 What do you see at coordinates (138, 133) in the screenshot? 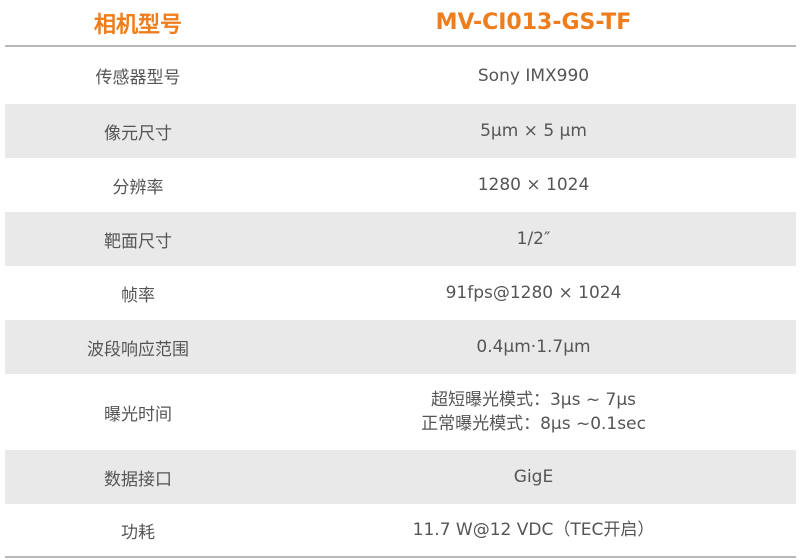
I see `row-label: 像元尺寸` at bounding box center [138, 133].